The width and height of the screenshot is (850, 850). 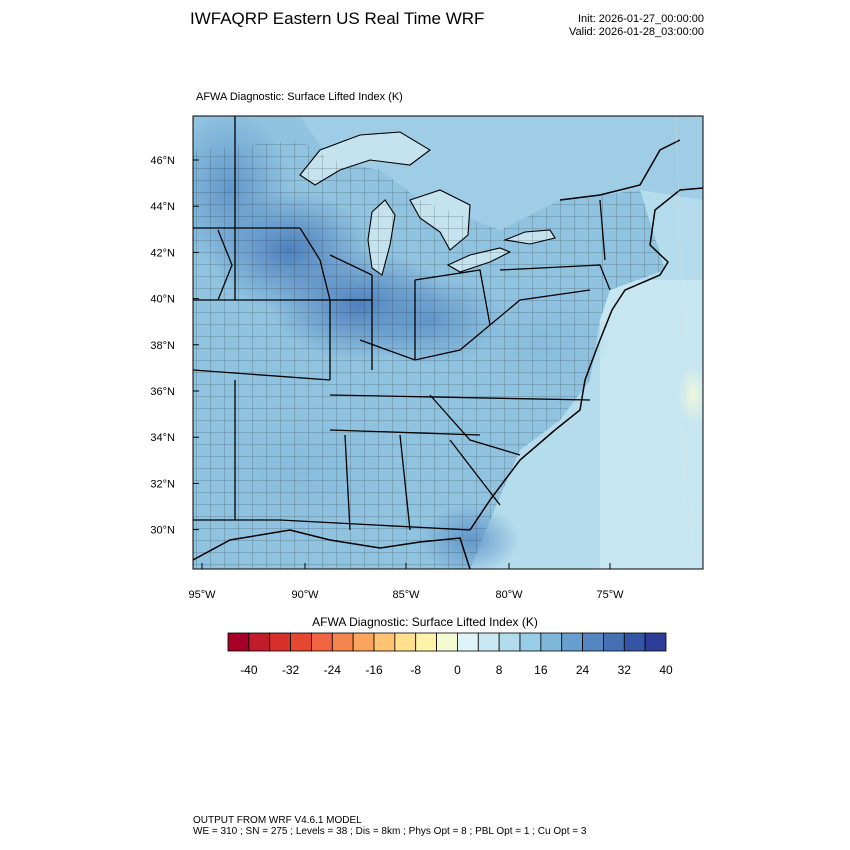 I want to click on lat-tick-label: 38°N, so click(x=162, y=346).